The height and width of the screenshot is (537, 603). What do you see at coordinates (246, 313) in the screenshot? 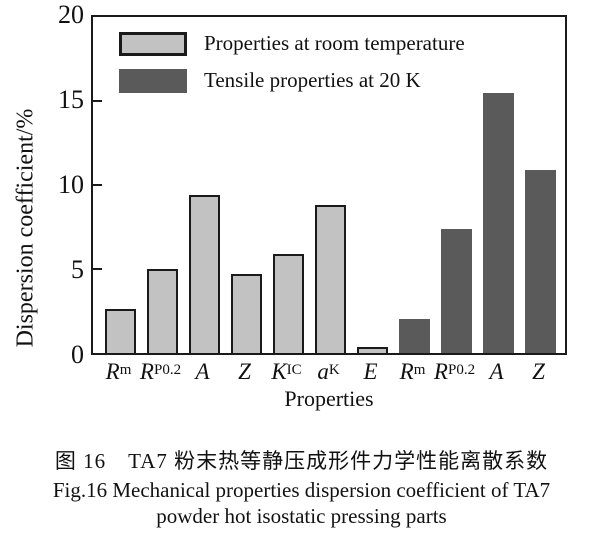
I see `bar-Z-room` at bounding box center [246, 313].